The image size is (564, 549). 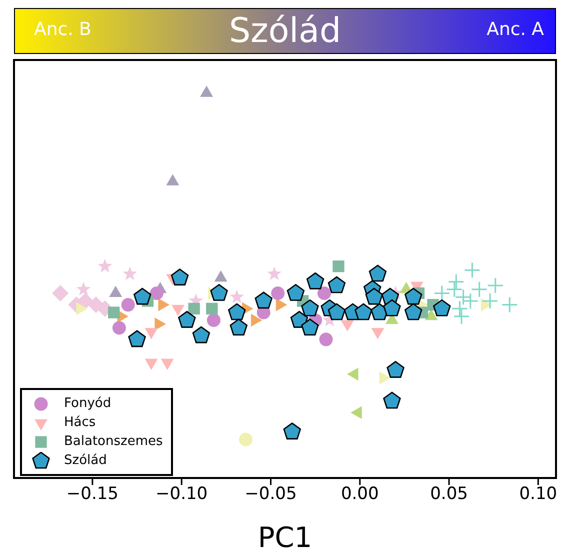 I want to click on text: Anc. A, so click(x=515, y=29).